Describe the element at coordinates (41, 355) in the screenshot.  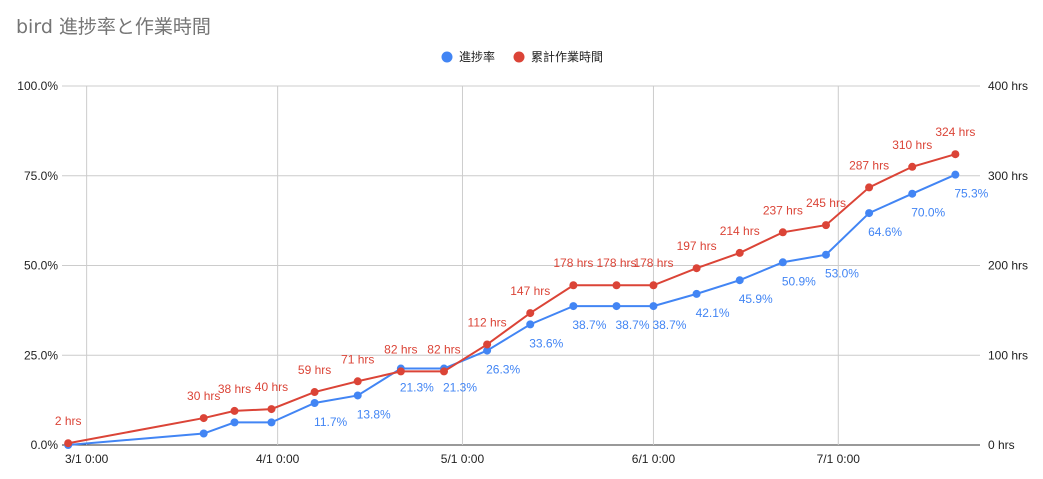
I see `left-axis-tick-label: 25.0%` at that location.